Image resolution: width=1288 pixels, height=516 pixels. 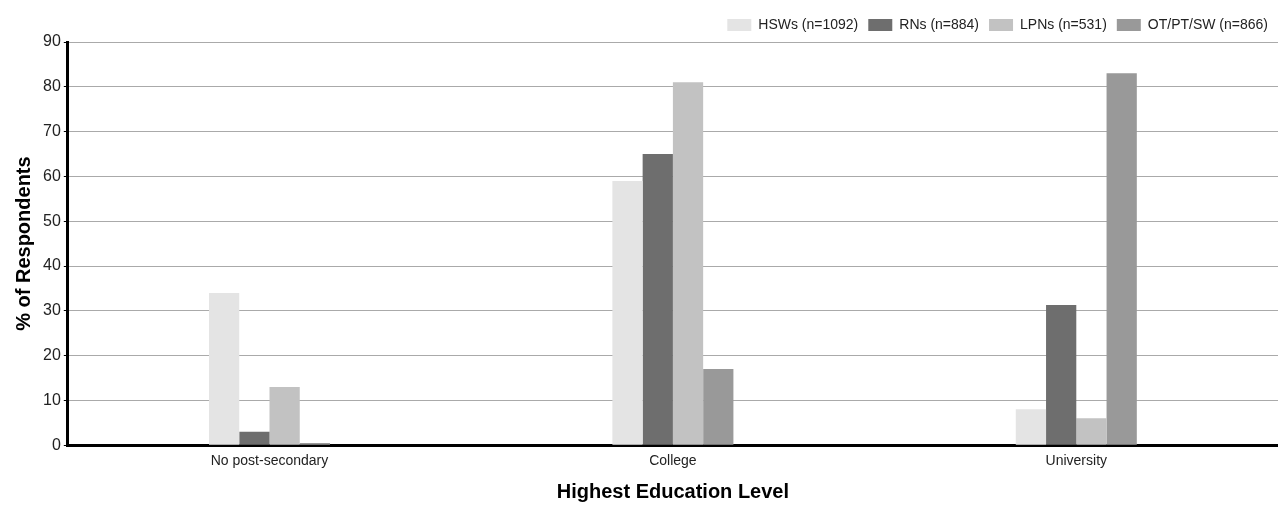 What do you see at coordinates (1076, 460) in the screenshot?
I see `x-tick-label: University` at bounding box center [1076, 460].